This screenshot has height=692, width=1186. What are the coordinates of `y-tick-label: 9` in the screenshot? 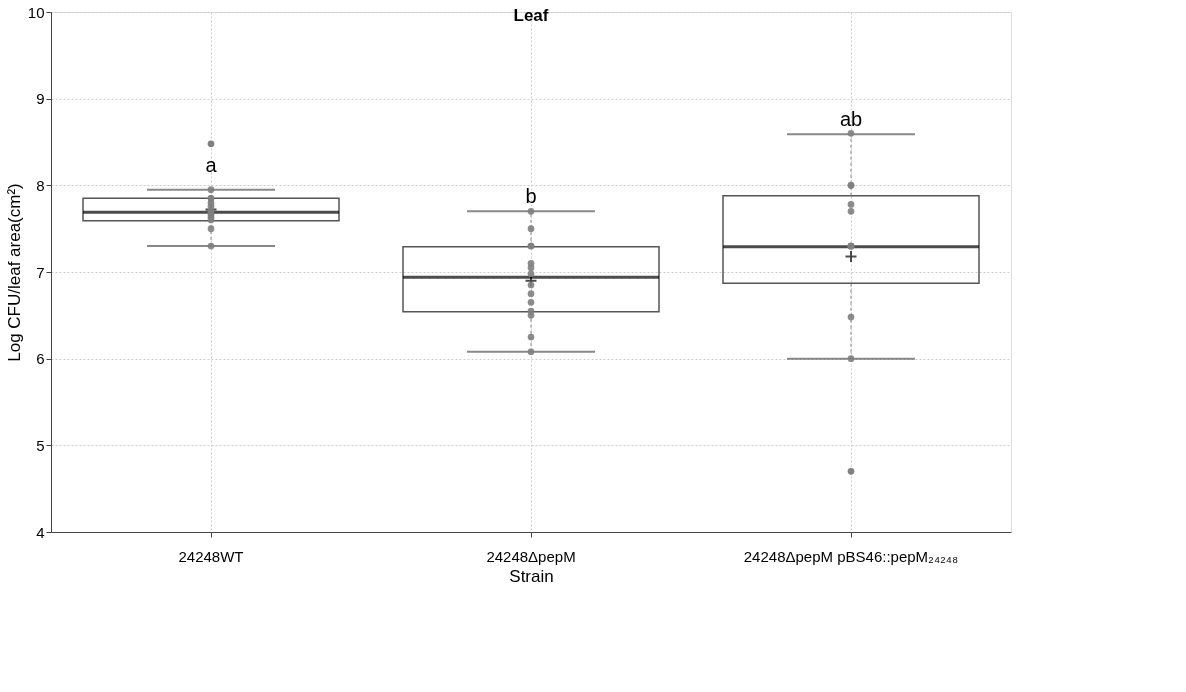 It's located at (40, 99).